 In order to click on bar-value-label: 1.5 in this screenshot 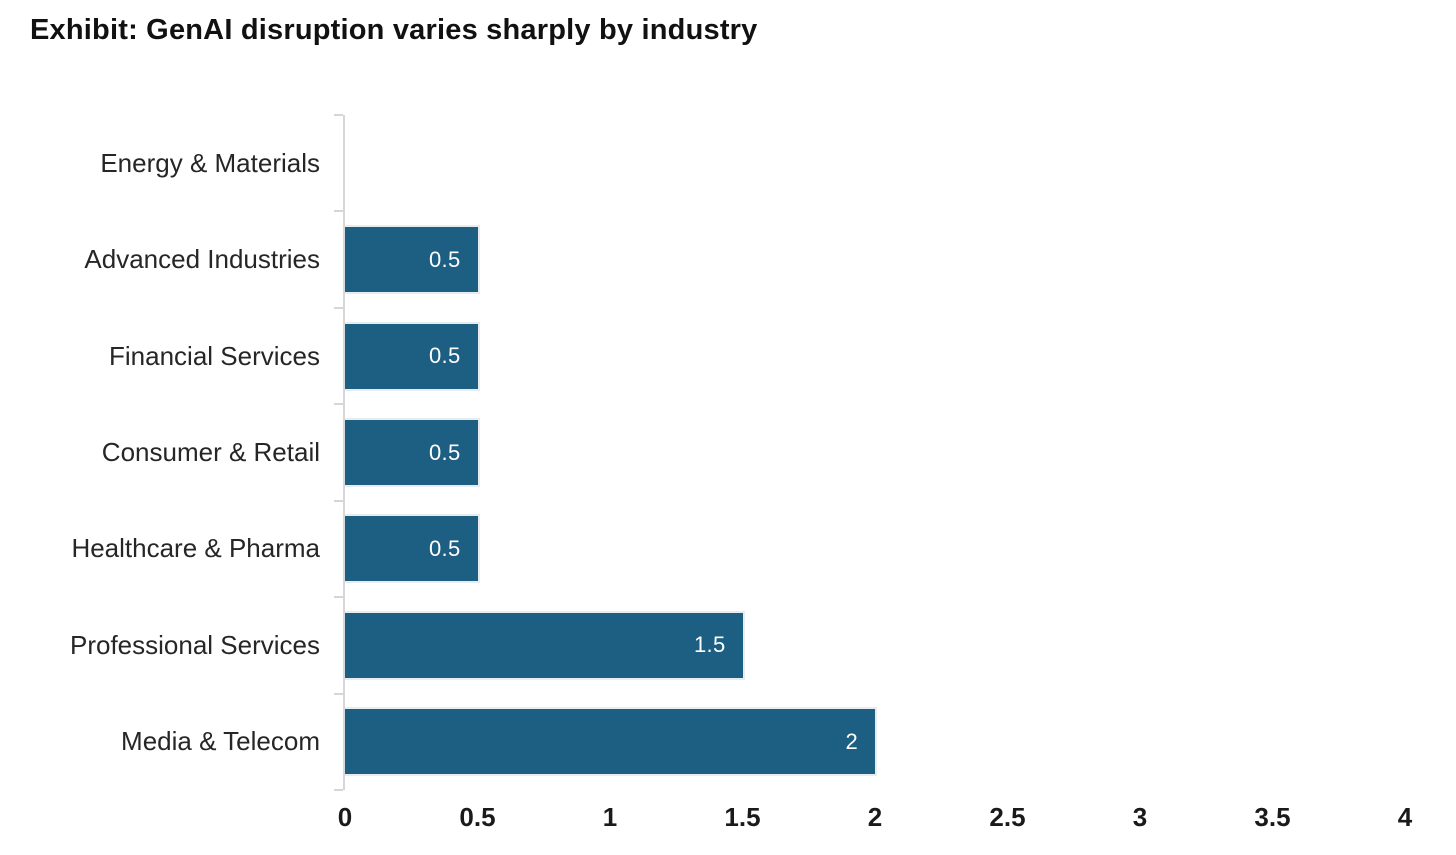, I will do `click(710, 645)`.